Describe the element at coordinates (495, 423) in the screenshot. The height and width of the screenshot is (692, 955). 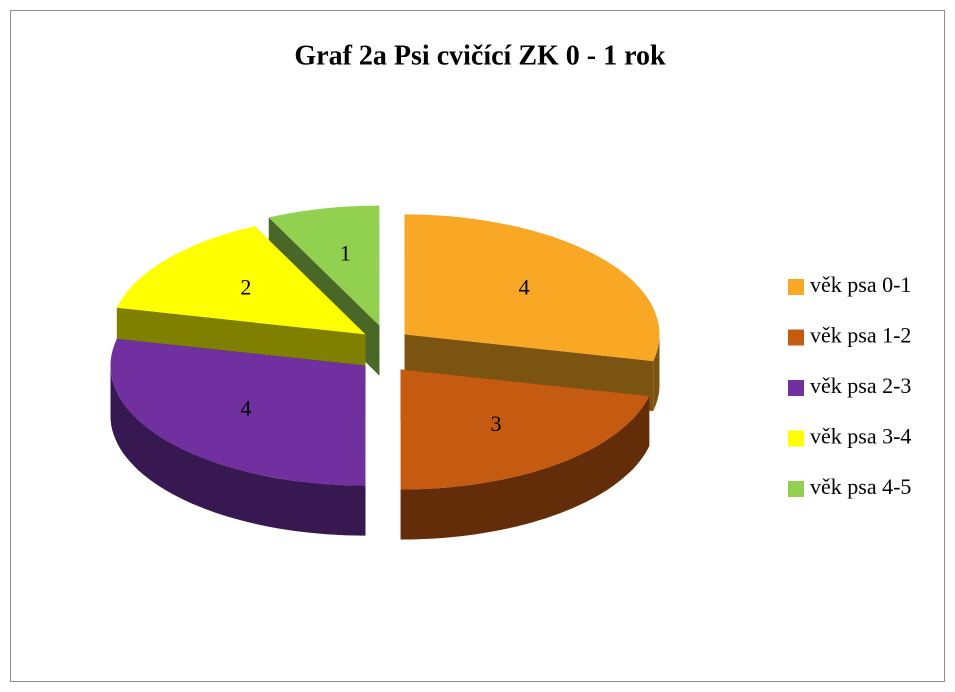
I see `data-label: 3` at that location.